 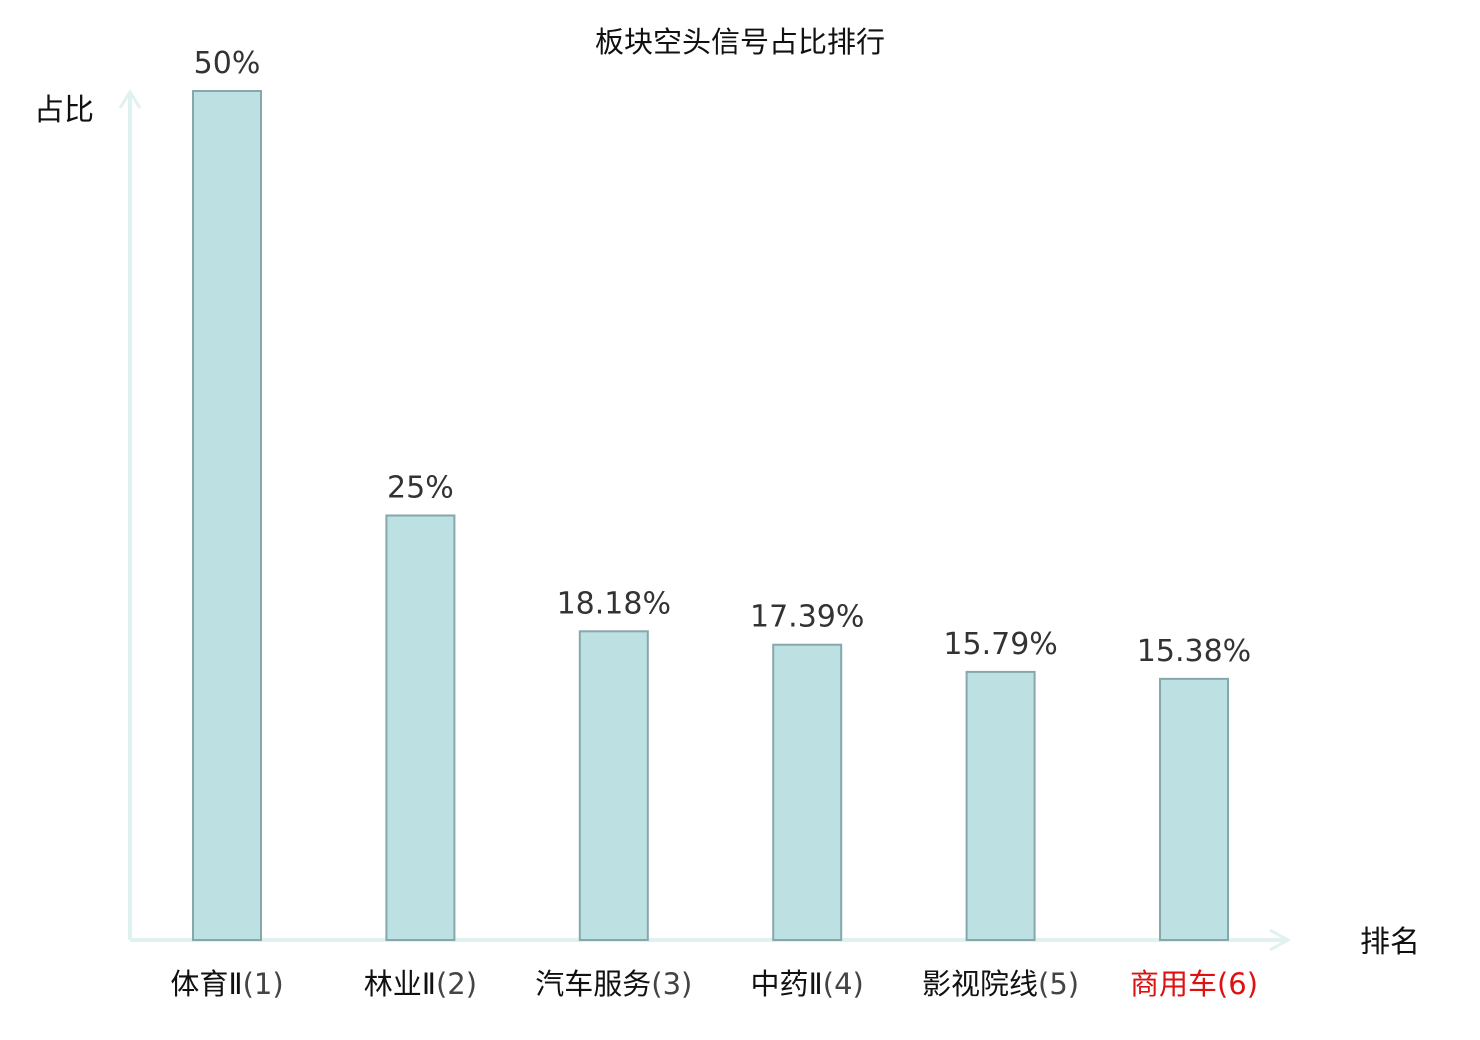 I want to click on bar-value-label: 18.18%, so click(x=614, y=603).